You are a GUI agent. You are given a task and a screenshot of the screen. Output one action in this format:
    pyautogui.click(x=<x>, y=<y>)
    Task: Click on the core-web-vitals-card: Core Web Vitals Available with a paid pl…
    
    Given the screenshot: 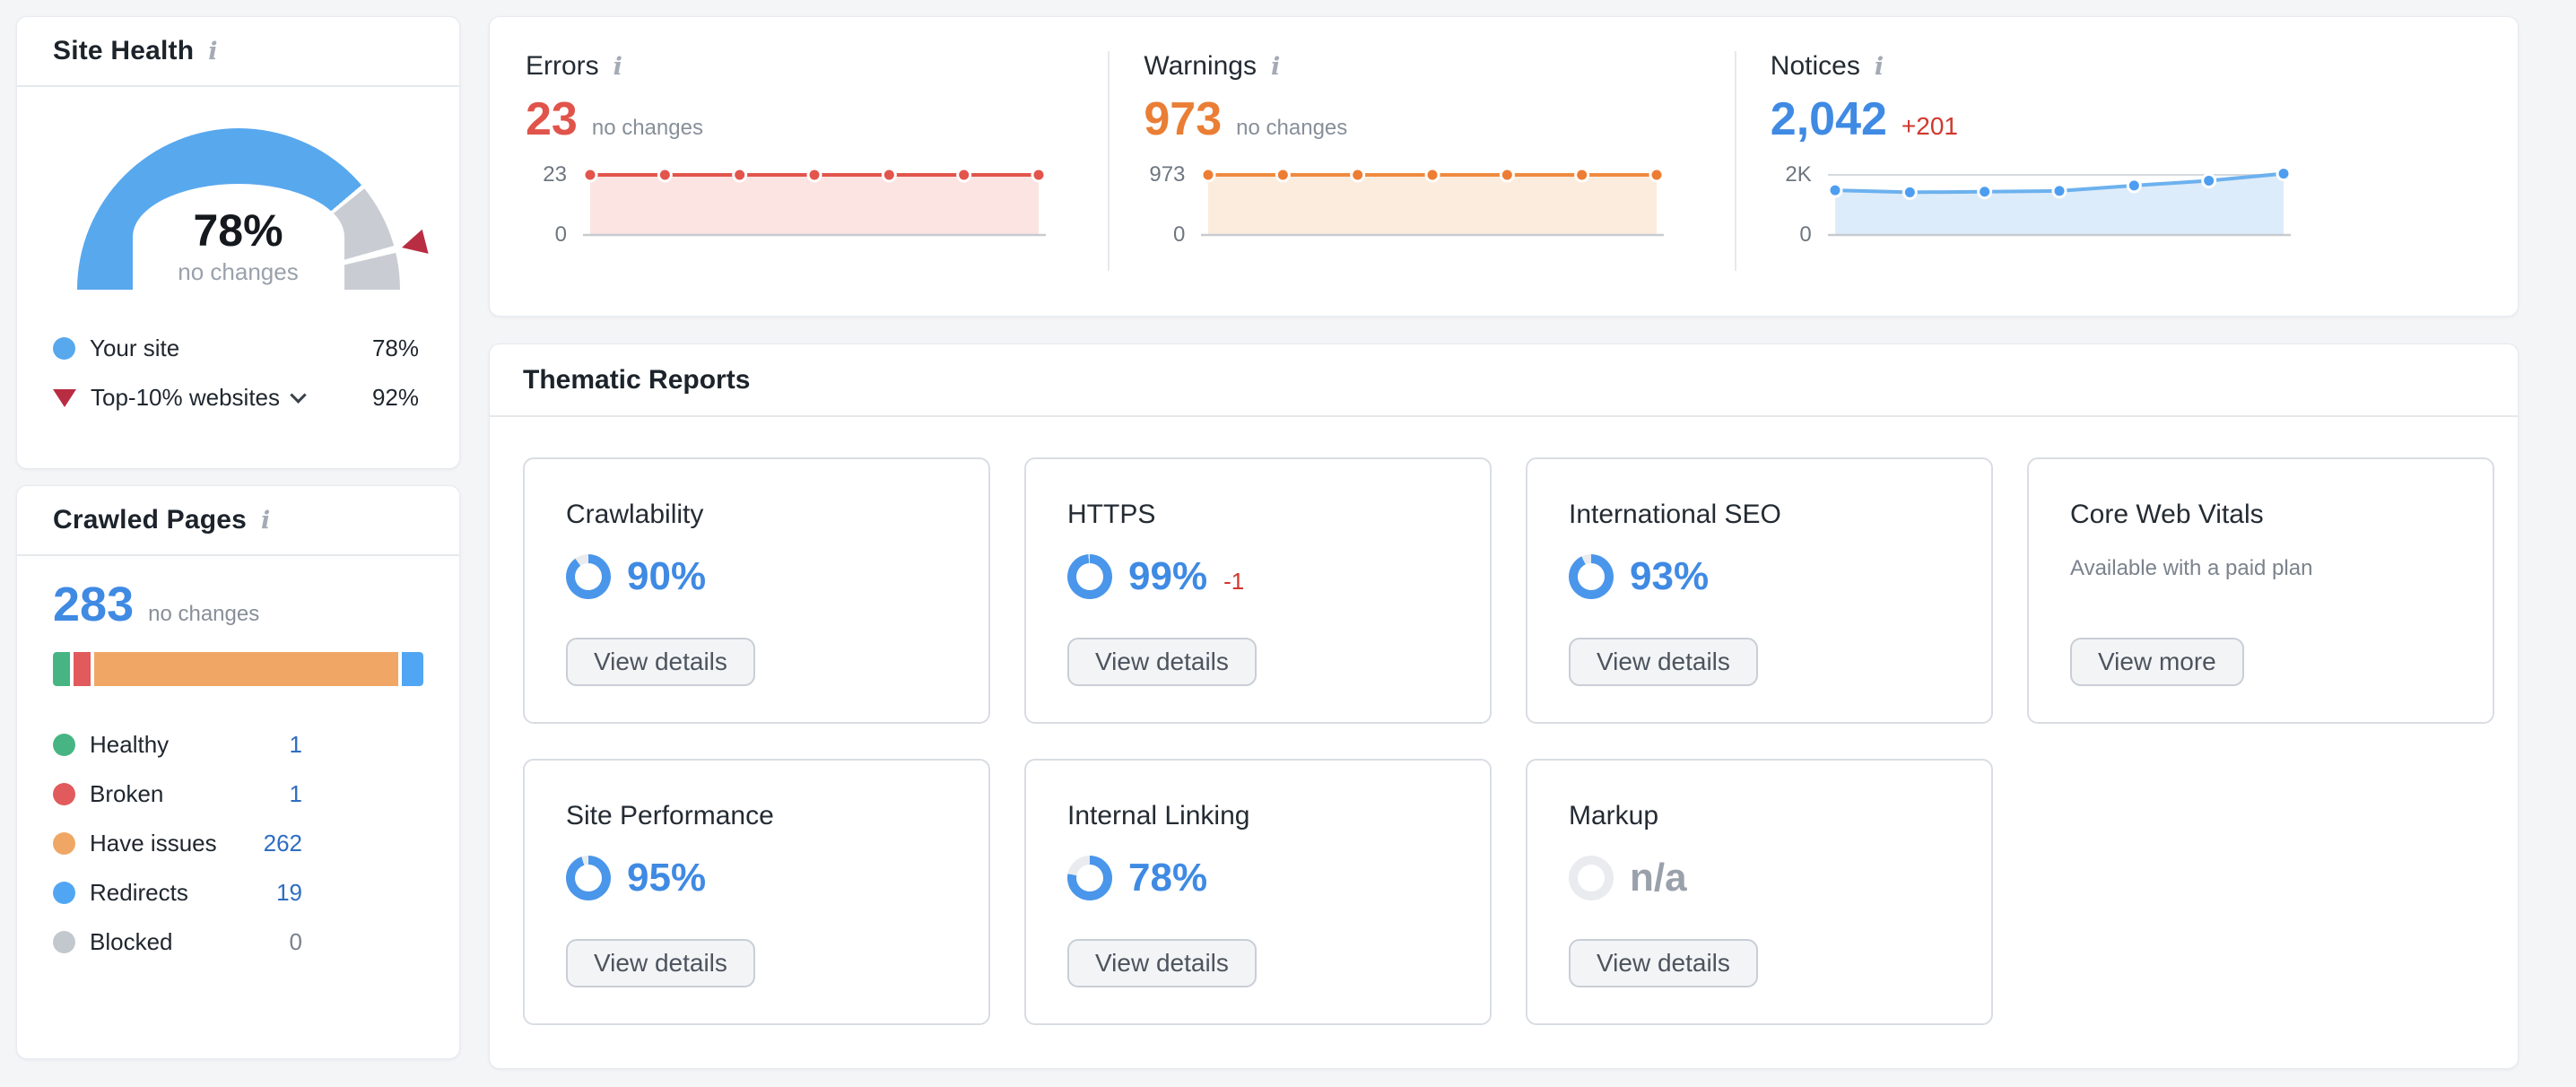 What is the action you would take?
    pyautogui.click(x=2260, y=590)
    